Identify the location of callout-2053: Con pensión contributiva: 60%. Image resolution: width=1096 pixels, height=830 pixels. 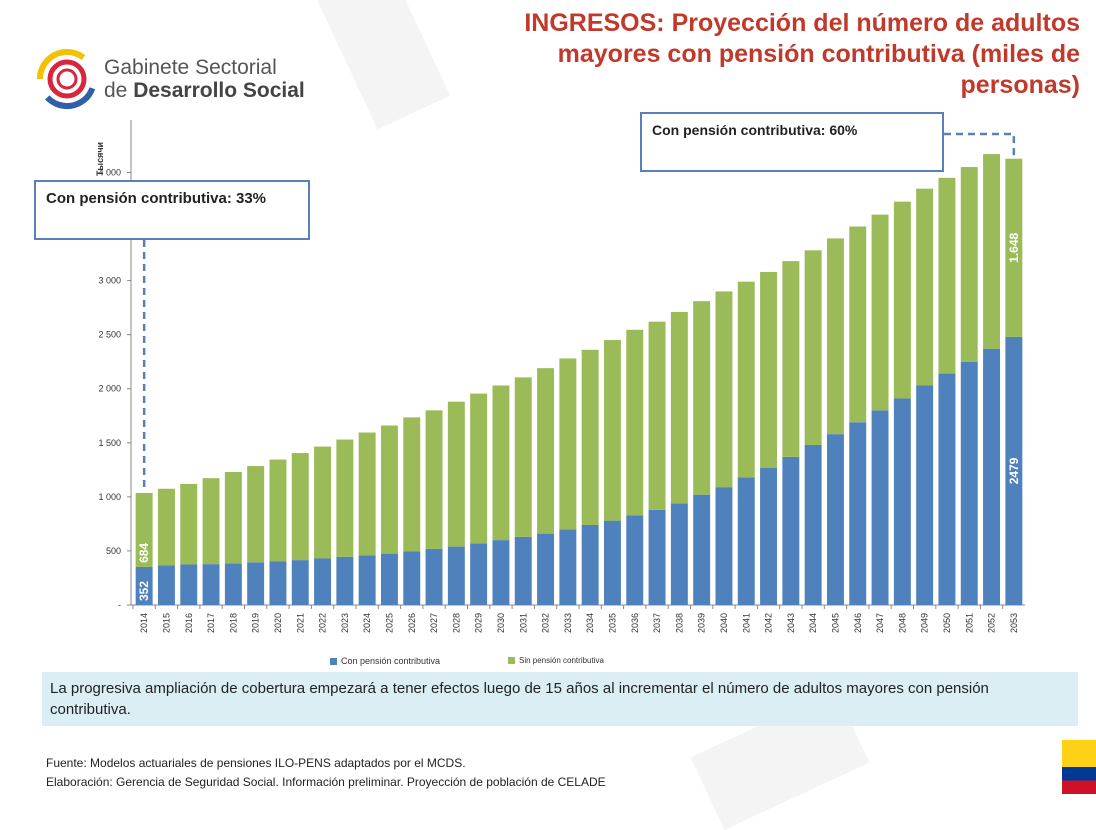
(792, 142).